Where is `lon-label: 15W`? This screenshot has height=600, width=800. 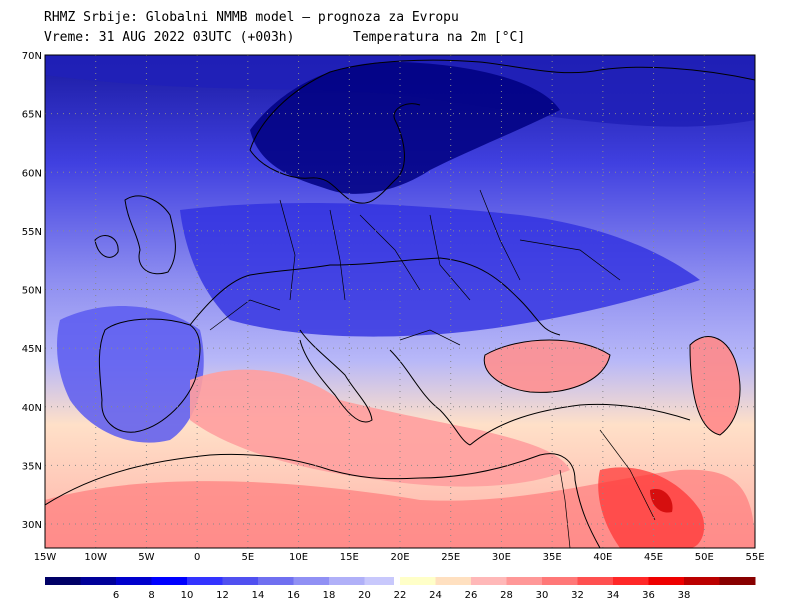 lon-label: 15W is located at coordinates (45, 557).